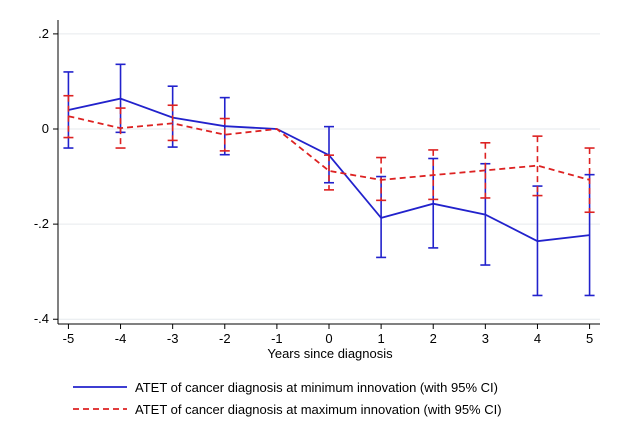 Image resolution: width=621 pixels, height=430 pixels. What do you see at coordinates (225, 338) in the screenshot?
I see `x-tick-label: -2` at bounding box center [225, 338].